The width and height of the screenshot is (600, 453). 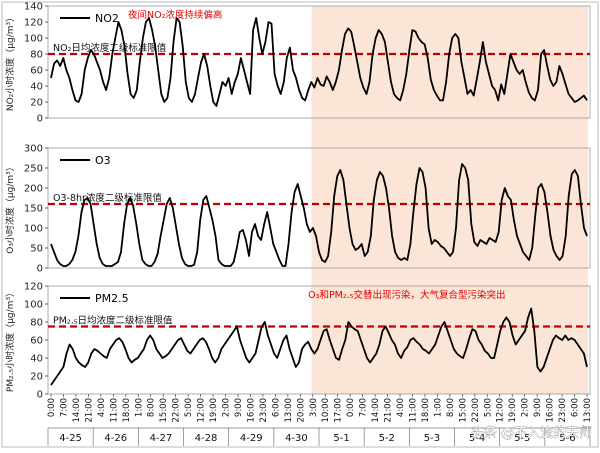 I want to click on y-tick-label: 300, so click(x=33, y=149).